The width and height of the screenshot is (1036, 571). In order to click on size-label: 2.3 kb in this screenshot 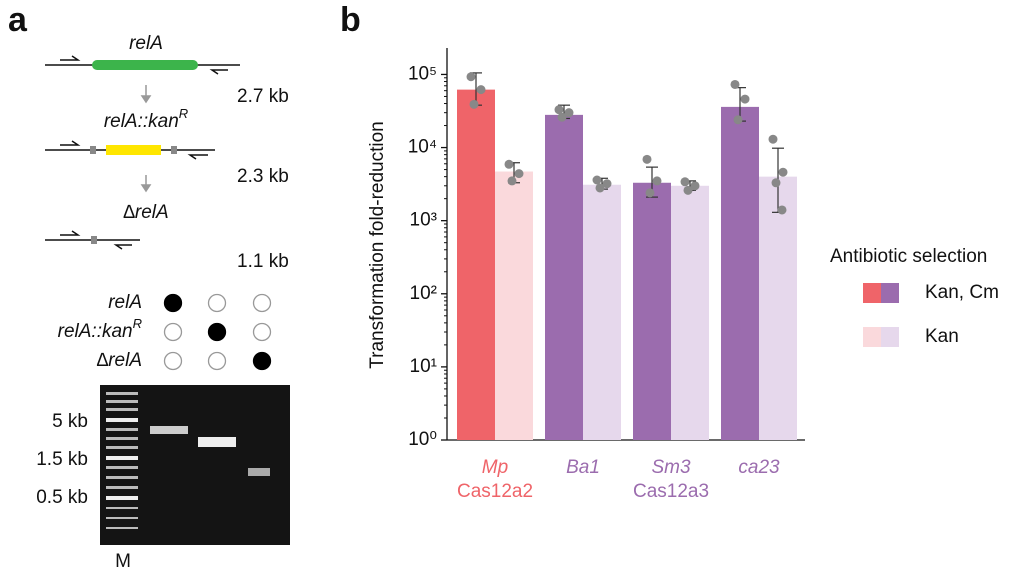, I will do `click(263, 176)`.